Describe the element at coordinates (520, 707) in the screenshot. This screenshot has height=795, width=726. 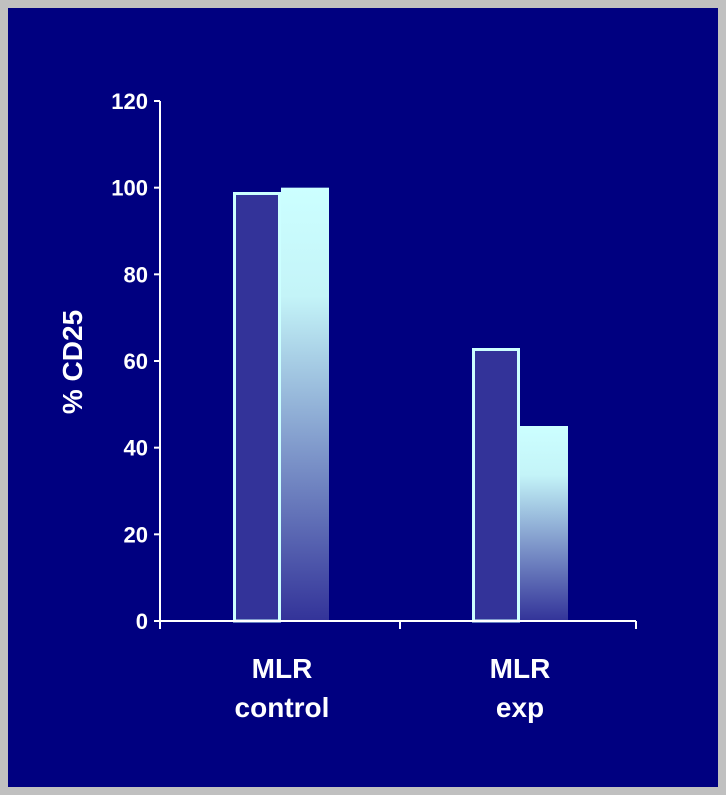
I see `x-category-label-1-1: exp` at that location.